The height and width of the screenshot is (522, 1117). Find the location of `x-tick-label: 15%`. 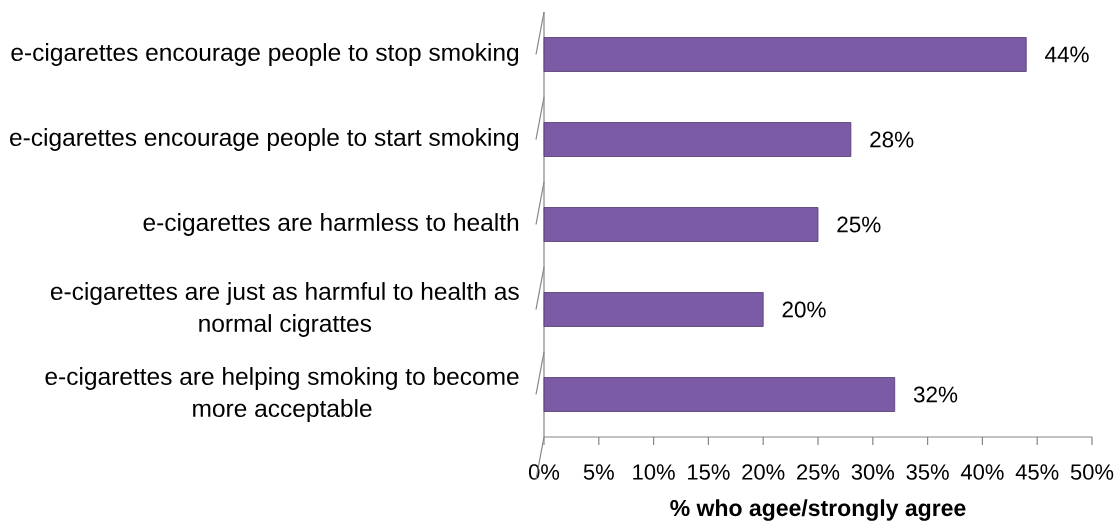

x-tick-label: 15% is located at coordinates (709, 472).